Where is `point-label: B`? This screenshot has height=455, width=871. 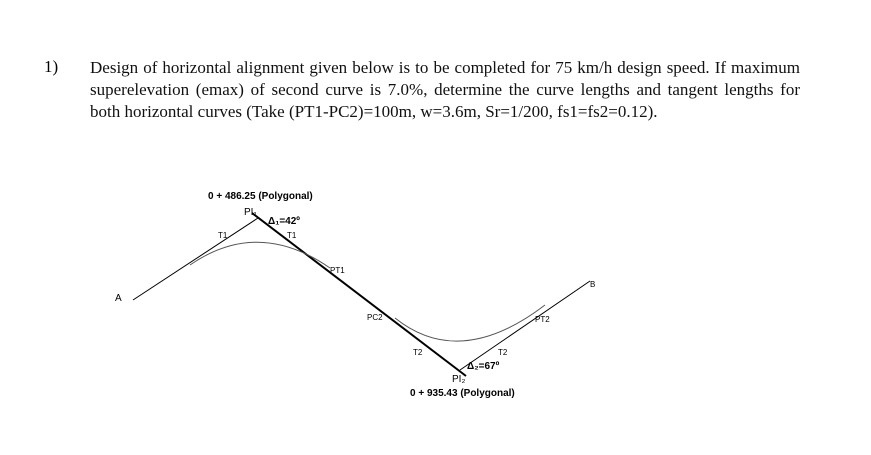
point-label: B is located at coordinates (592, 284).